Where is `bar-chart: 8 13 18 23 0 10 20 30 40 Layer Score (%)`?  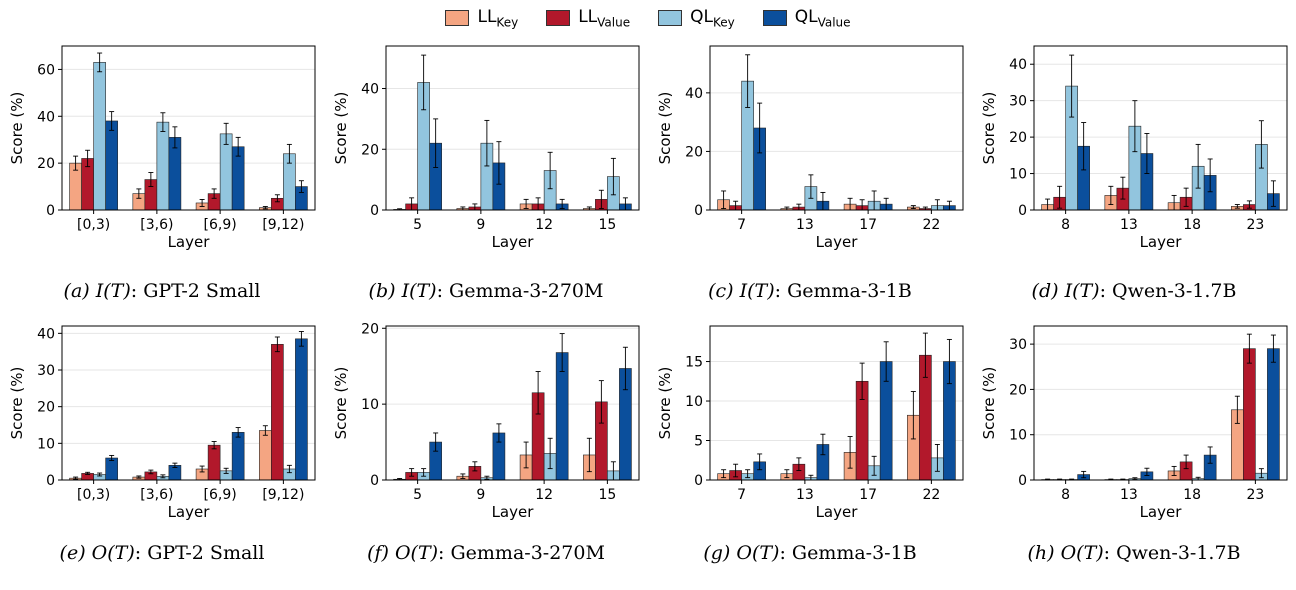
bar-chart: 8 13 18 23 0 10 20 30 40 Layer Score (%) is located at coordinates (1134, 177).